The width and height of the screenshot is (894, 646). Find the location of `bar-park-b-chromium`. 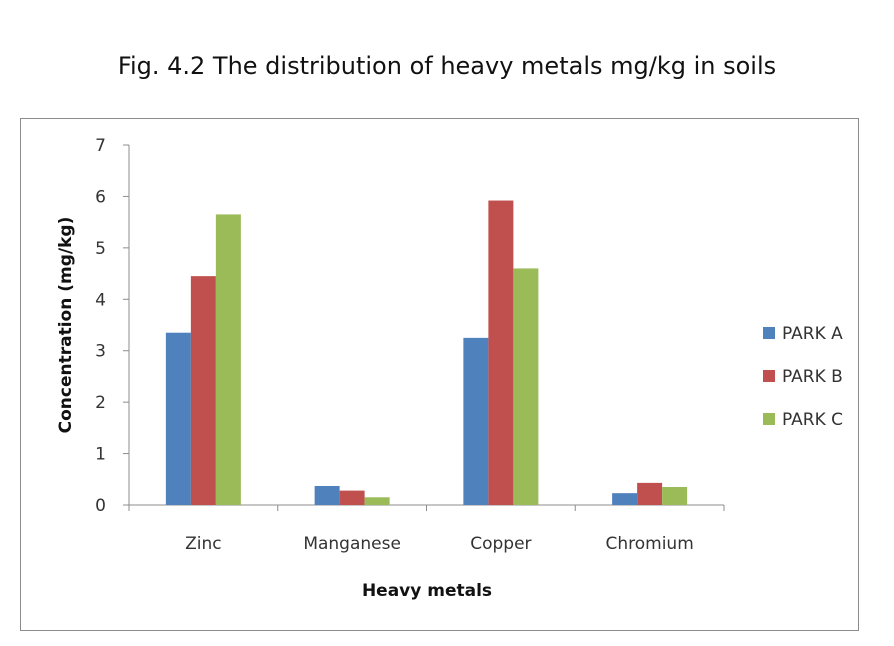

bar-park-b-chromium is located at coordinates (650, 493).